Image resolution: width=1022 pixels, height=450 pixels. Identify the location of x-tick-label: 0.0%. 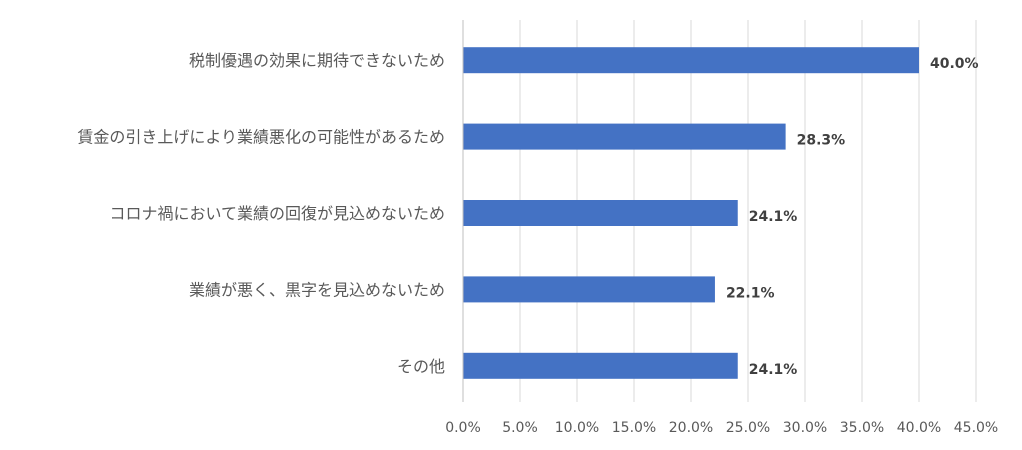
(463, 428).